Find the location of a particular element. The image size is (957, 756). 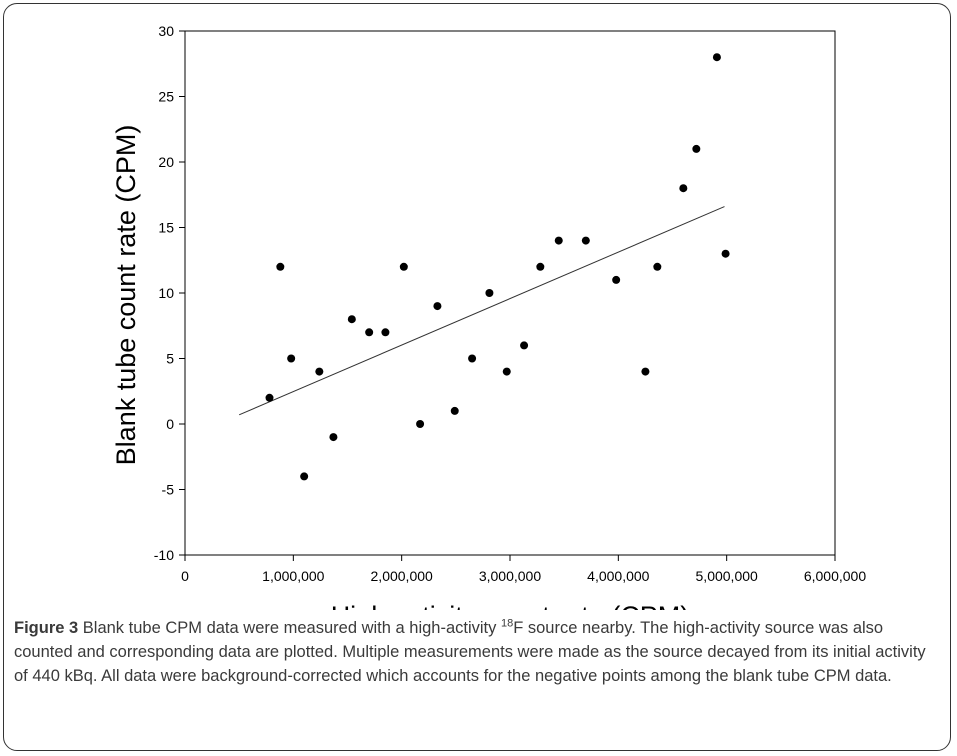

y-tick-label: 30 is located at coordinates (166, 31).